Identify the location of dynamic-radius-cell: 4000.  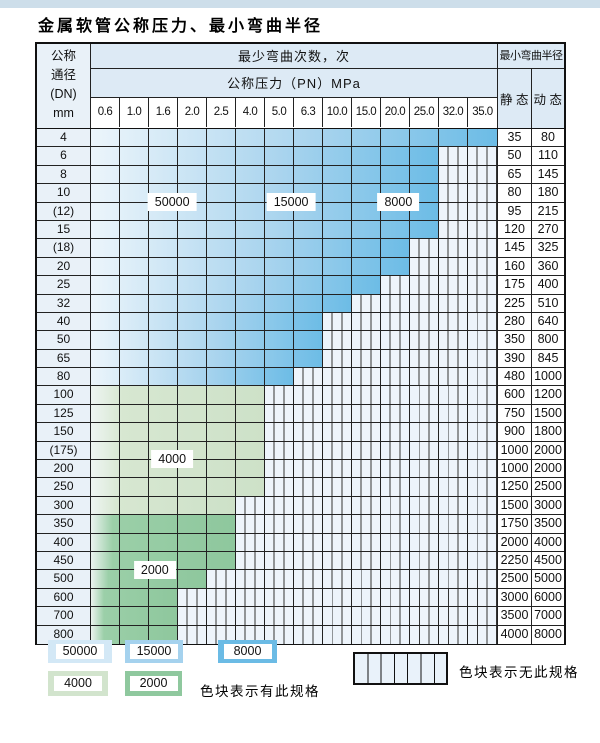
(547, 542).